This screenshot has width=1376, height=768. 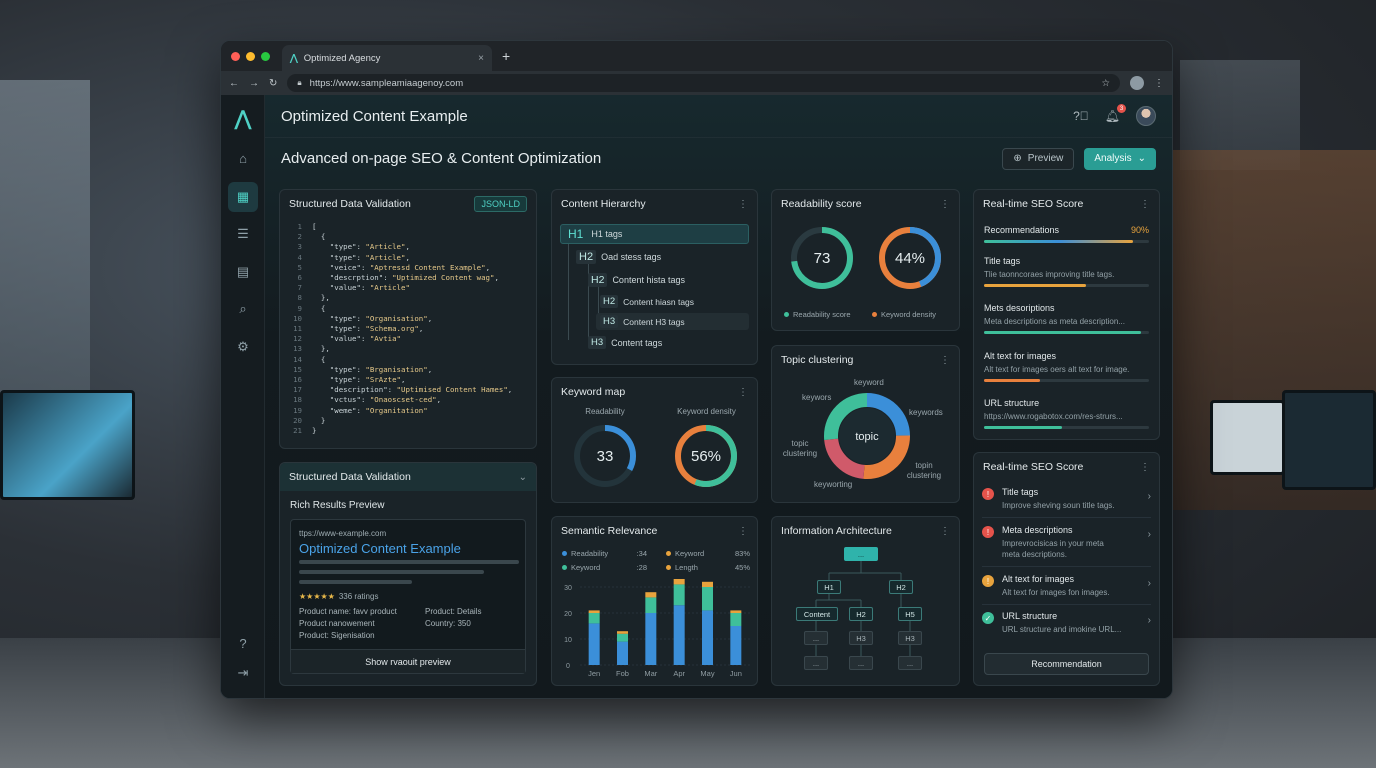 What do you see at coordinates (718, 116) in the screenshot?
I see `app-header: Optimized Content Example ?⃝ 🔔︎ 3` at bounding box center [718, 116].